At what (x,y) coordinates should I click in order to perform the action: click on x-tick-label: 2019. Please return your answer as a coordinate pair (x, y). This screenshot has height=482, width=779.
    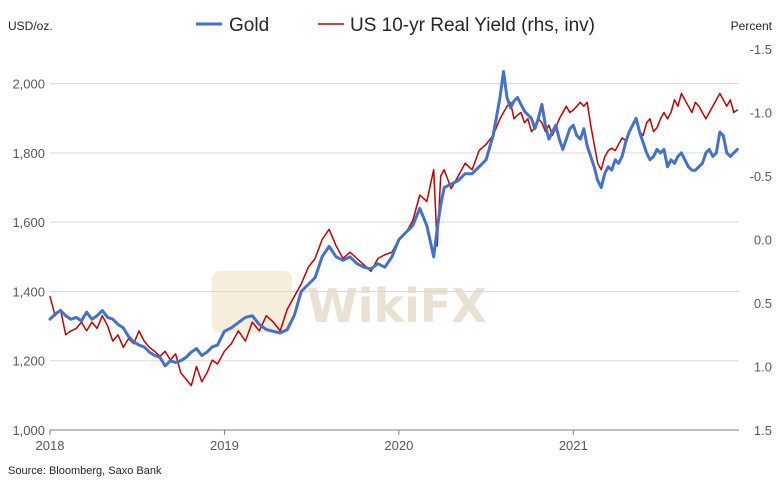
    Looking at the image, I should click on (224, 445).